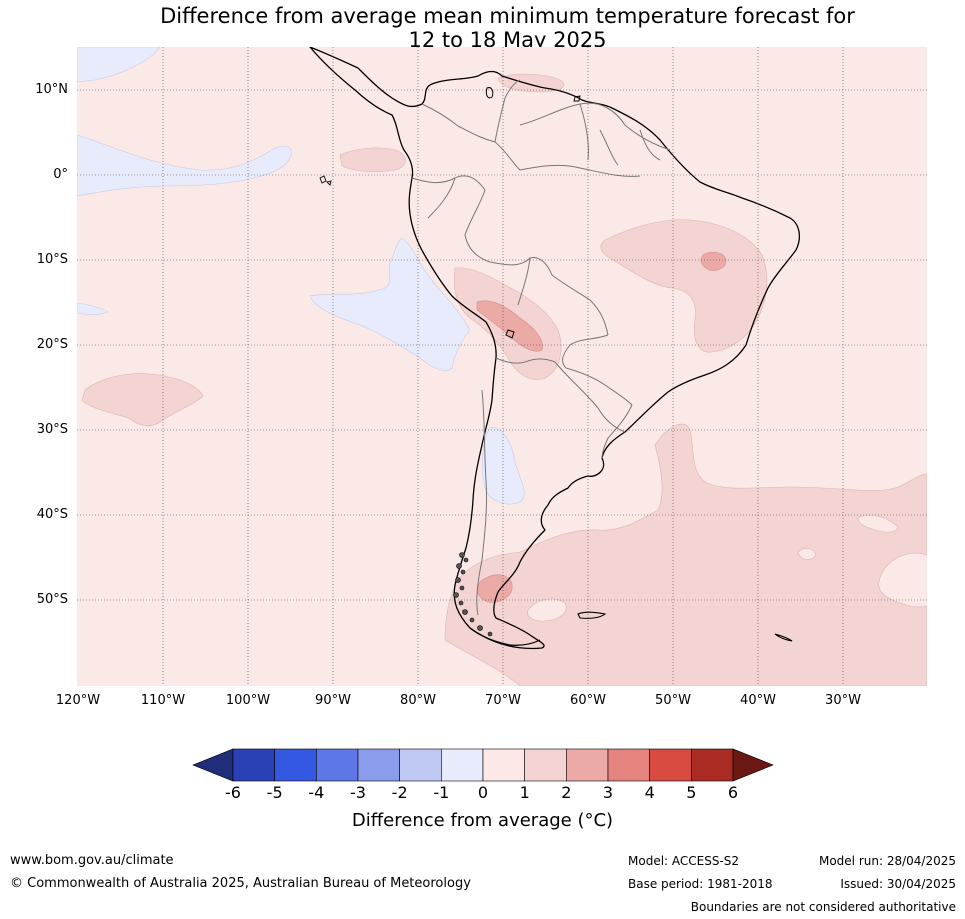 This screenshot has width=965, height=919. Describe the element at coordinates (685, 554) in the screenshot. I see `anomaly-warm-south-atlantic` at that location.